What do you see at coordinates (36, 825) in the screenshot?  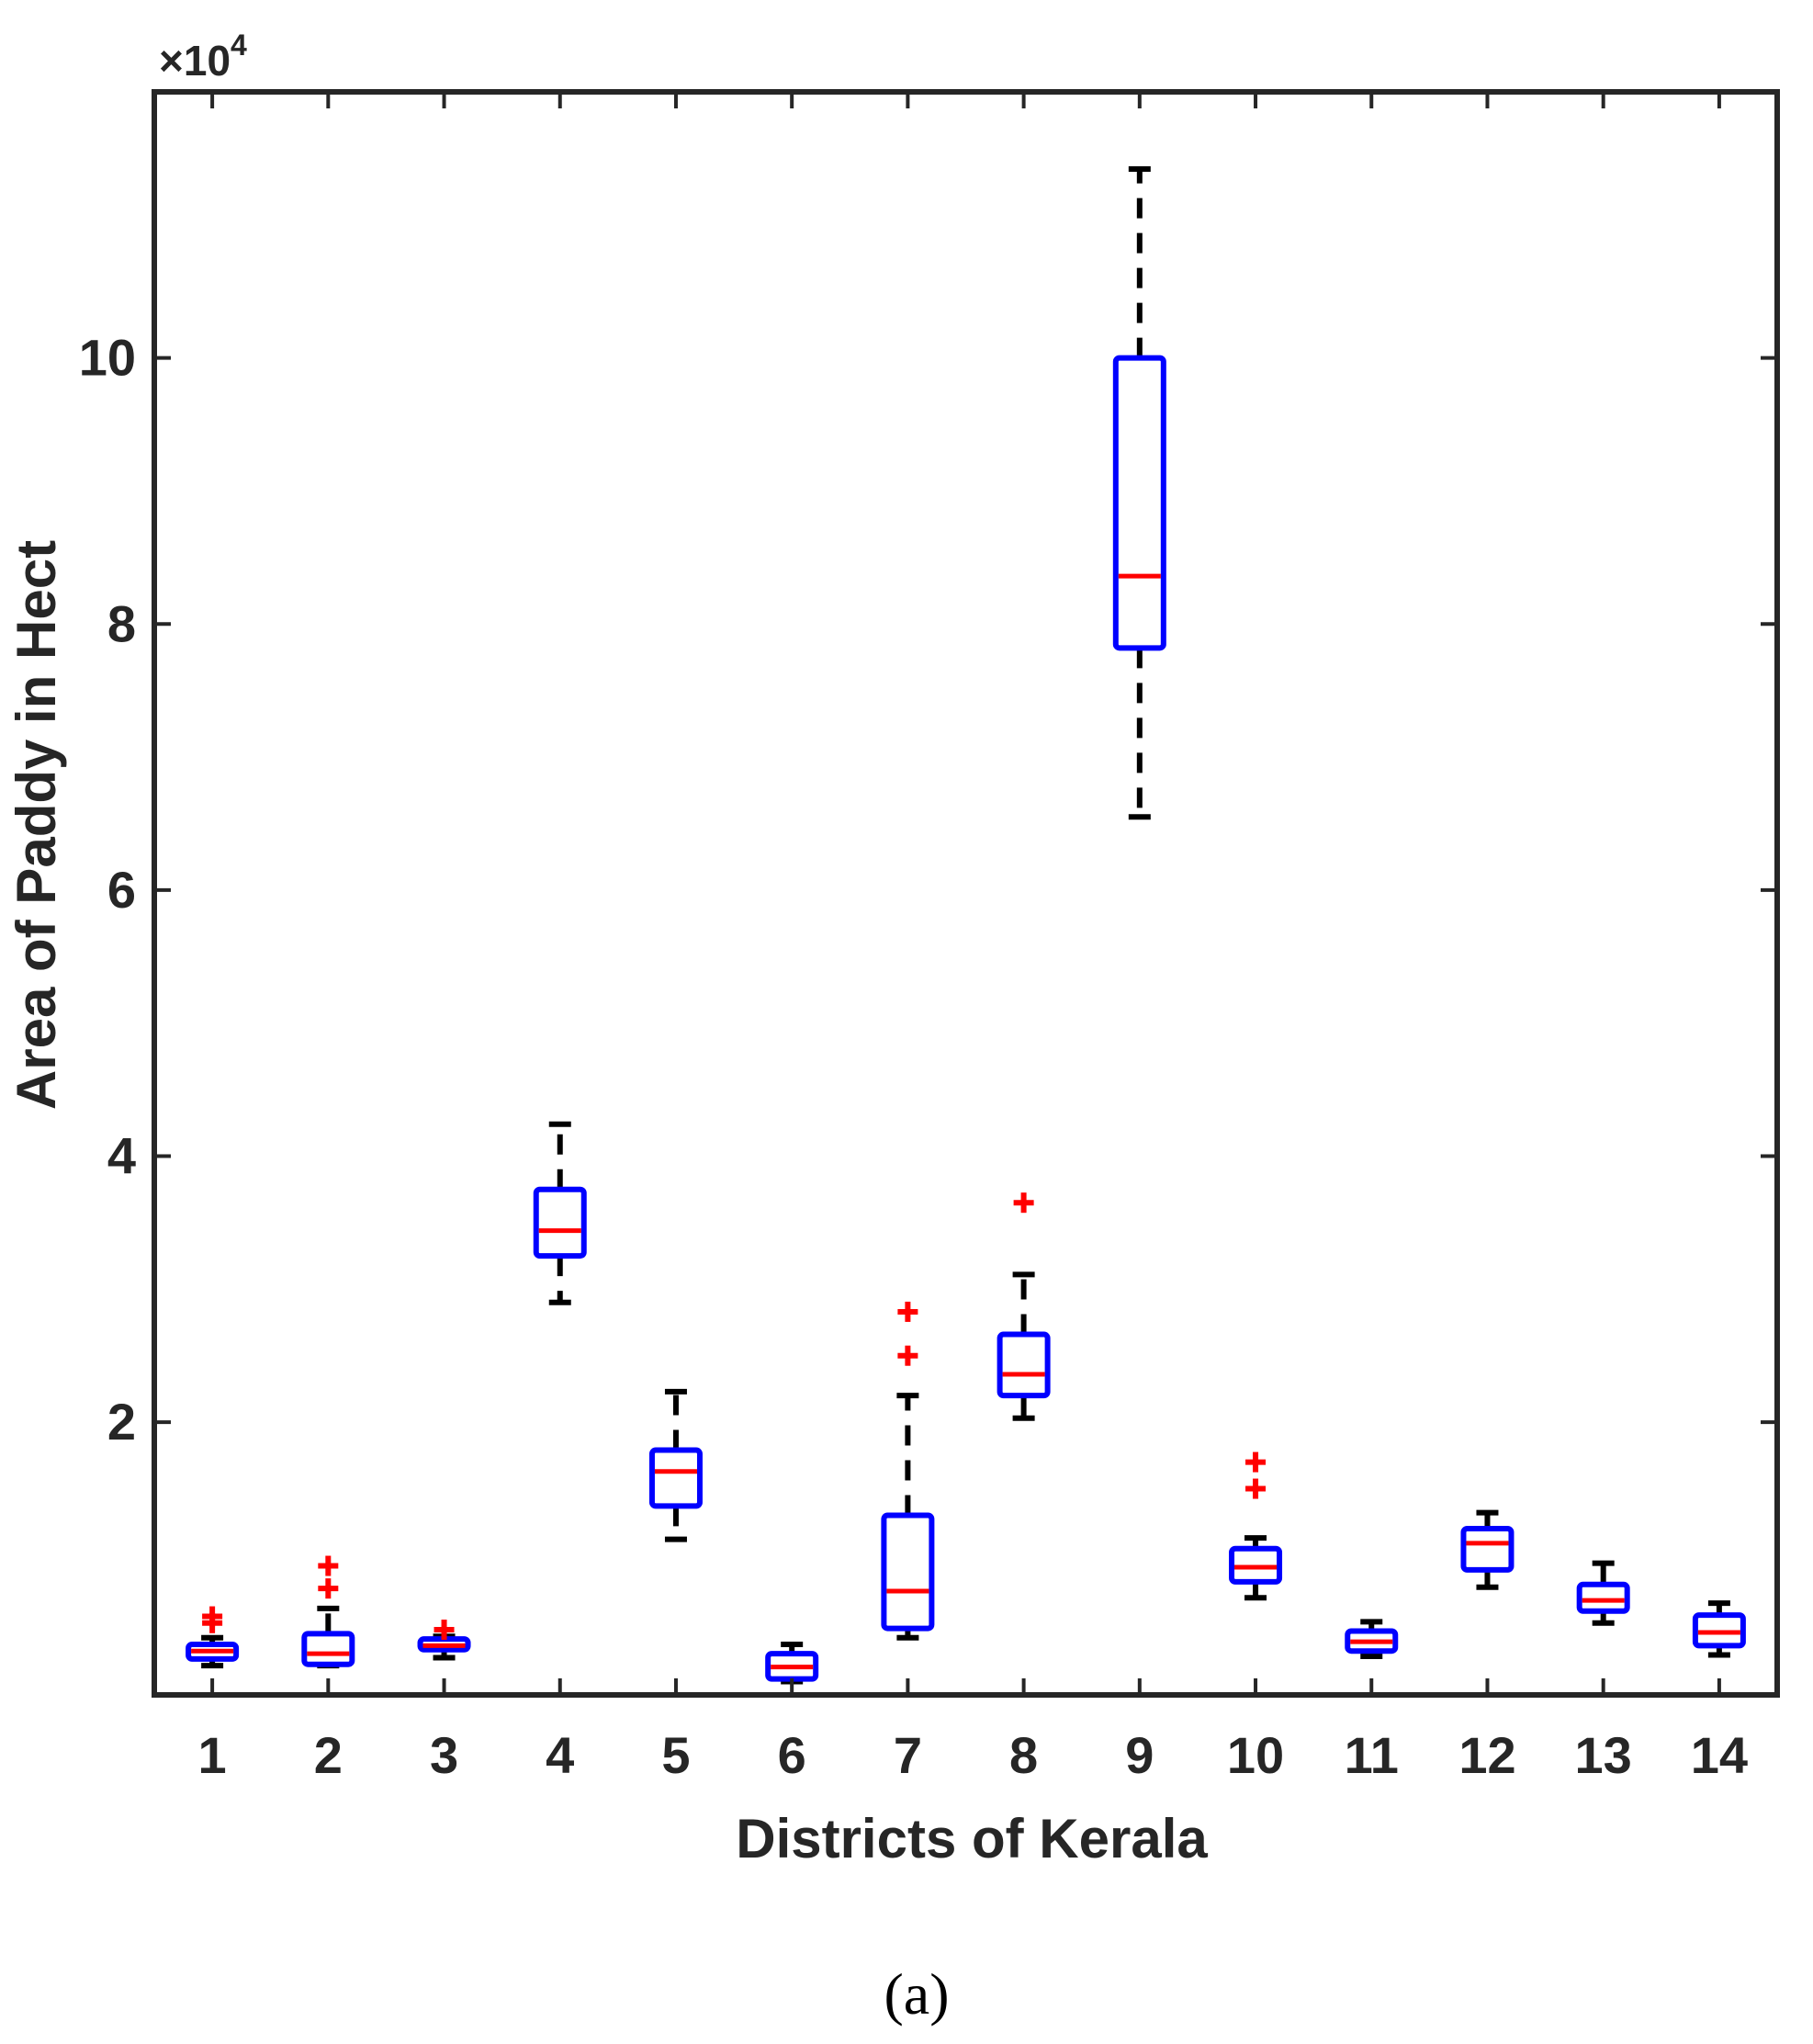 I see `y-axis-label: Area of Paddy in Hect` at bounding box center [36, 825].